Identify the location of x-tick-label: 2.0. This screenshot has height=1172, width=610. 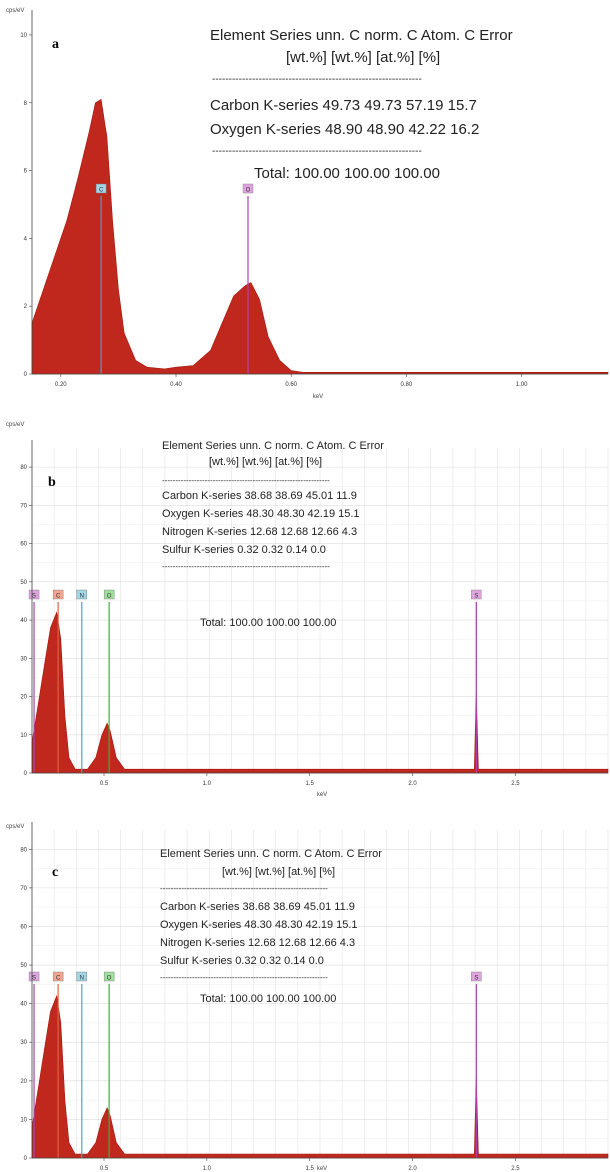
(412, 1169).